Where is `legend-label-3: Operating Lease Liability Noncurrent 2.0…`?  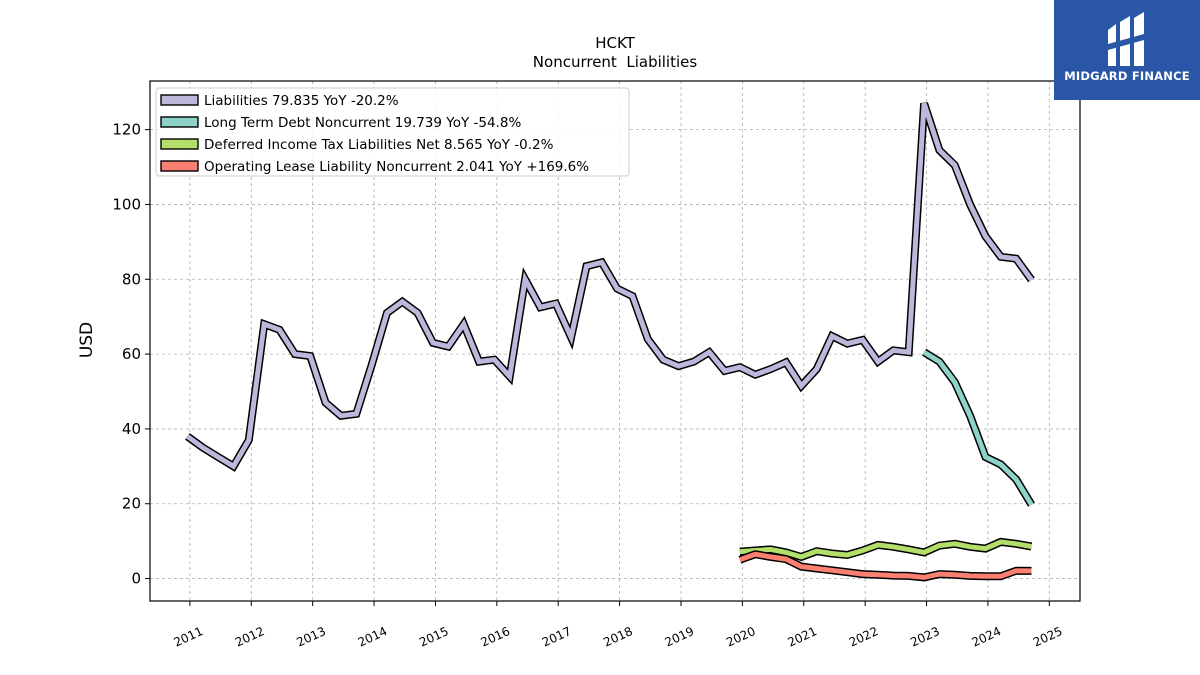
legend-label-3: Operating Lease Liability Noncurrent 2.0… is located at coordinates (396, 167).